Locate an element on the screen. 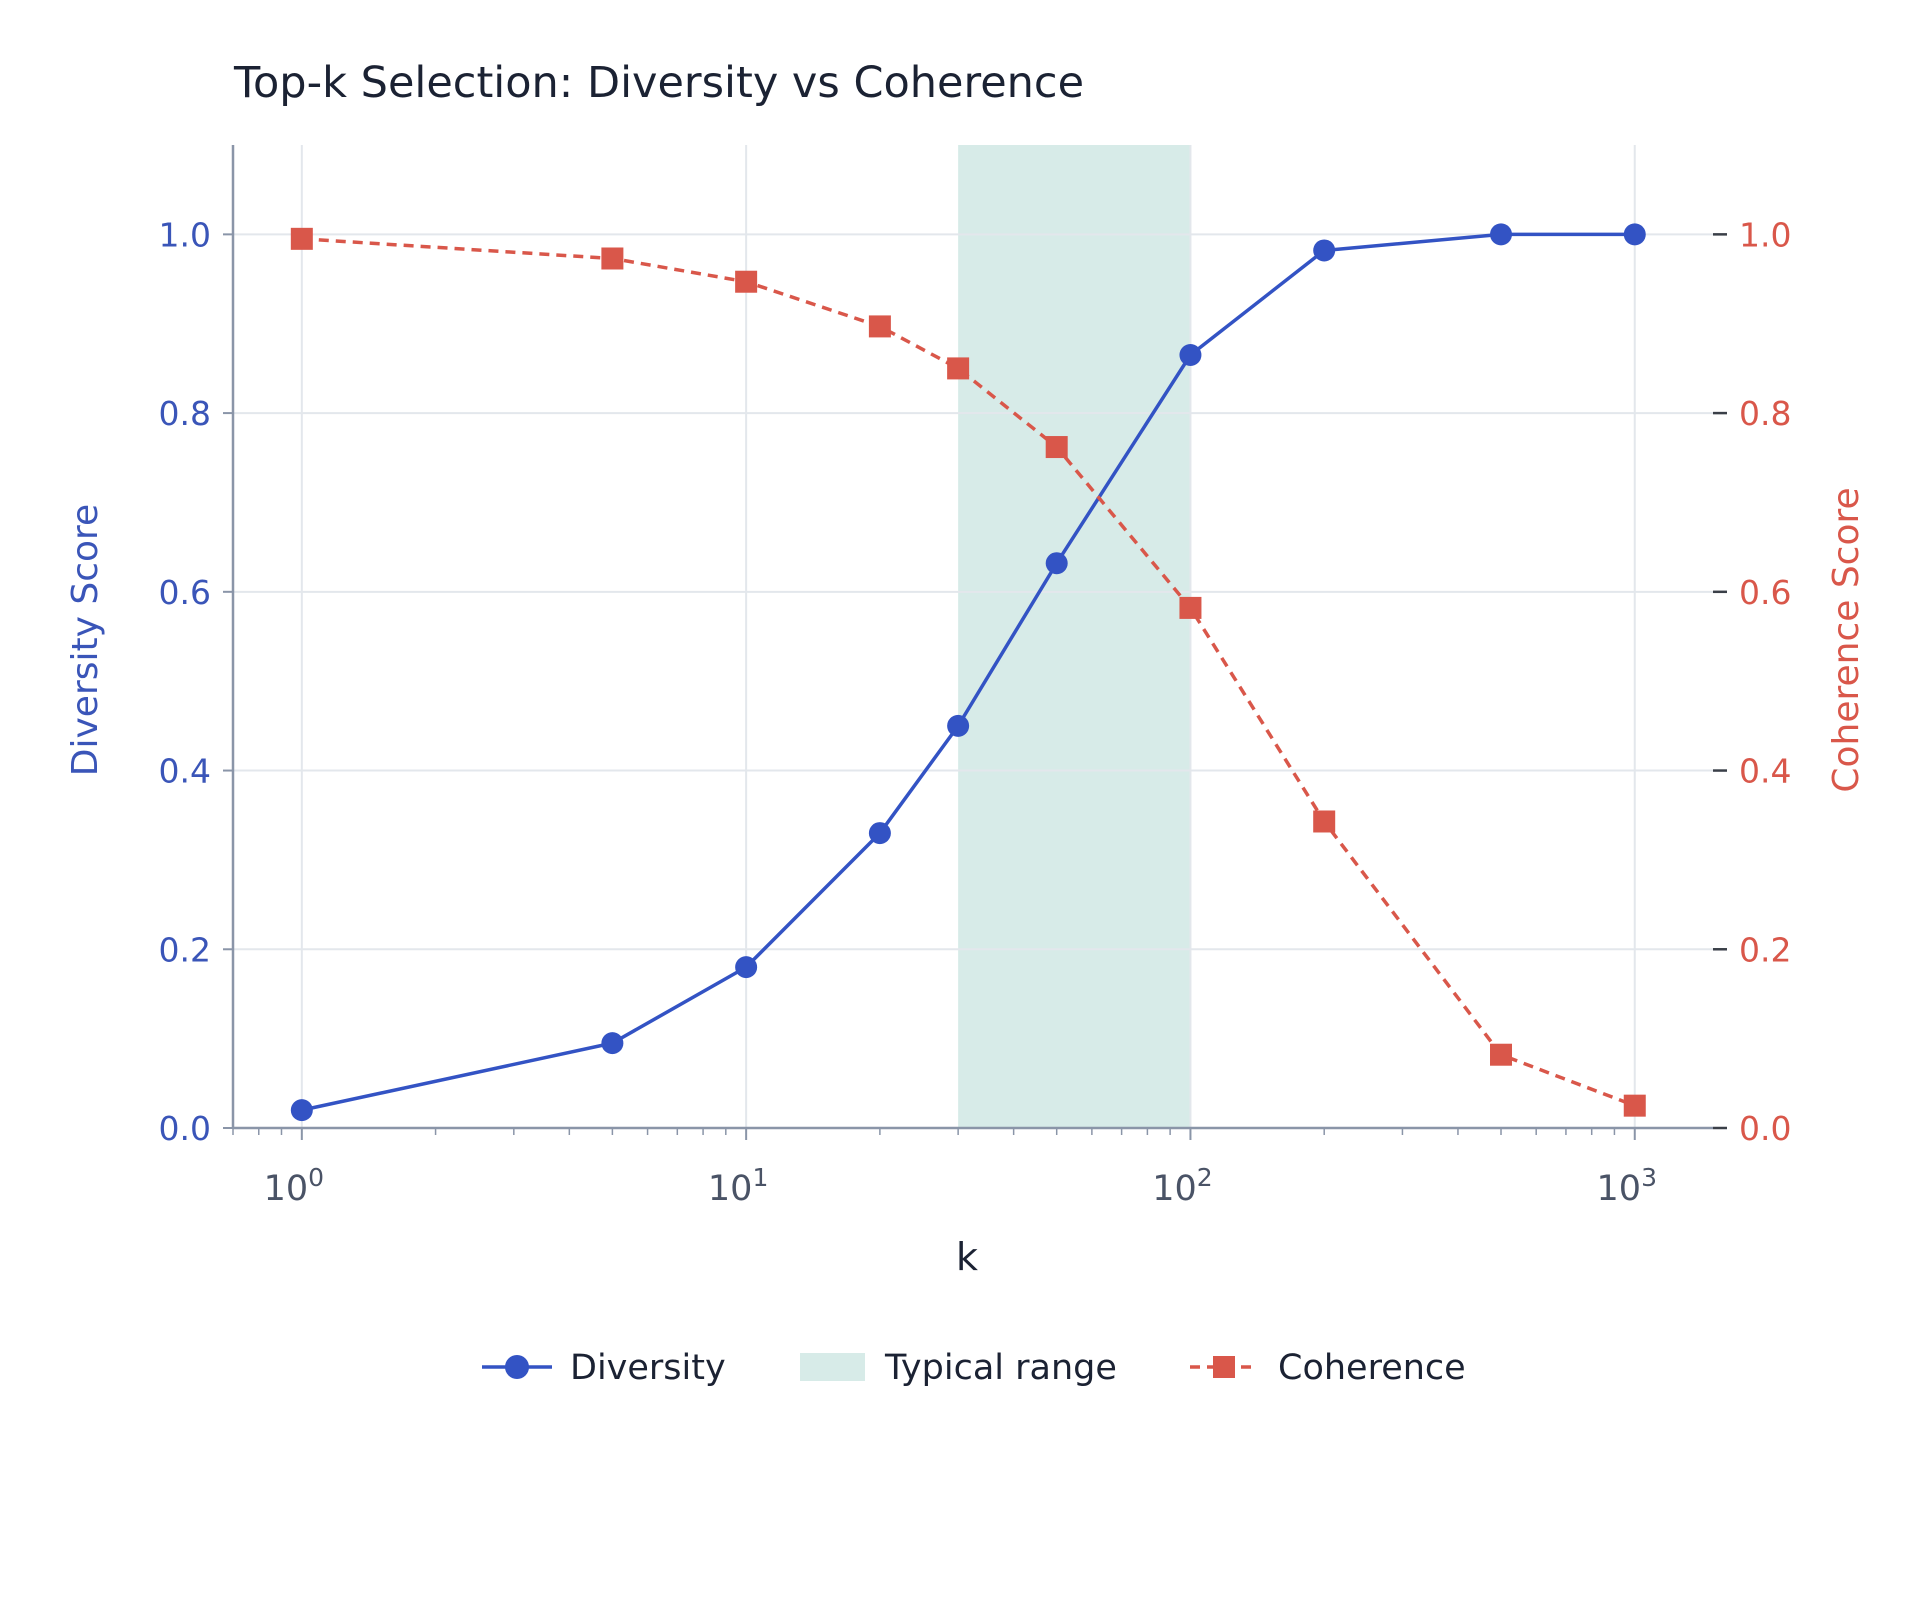 The width and height of the screenshot is (1920, 1605). x-axis-label: k is located at coordinates (967, 1257).